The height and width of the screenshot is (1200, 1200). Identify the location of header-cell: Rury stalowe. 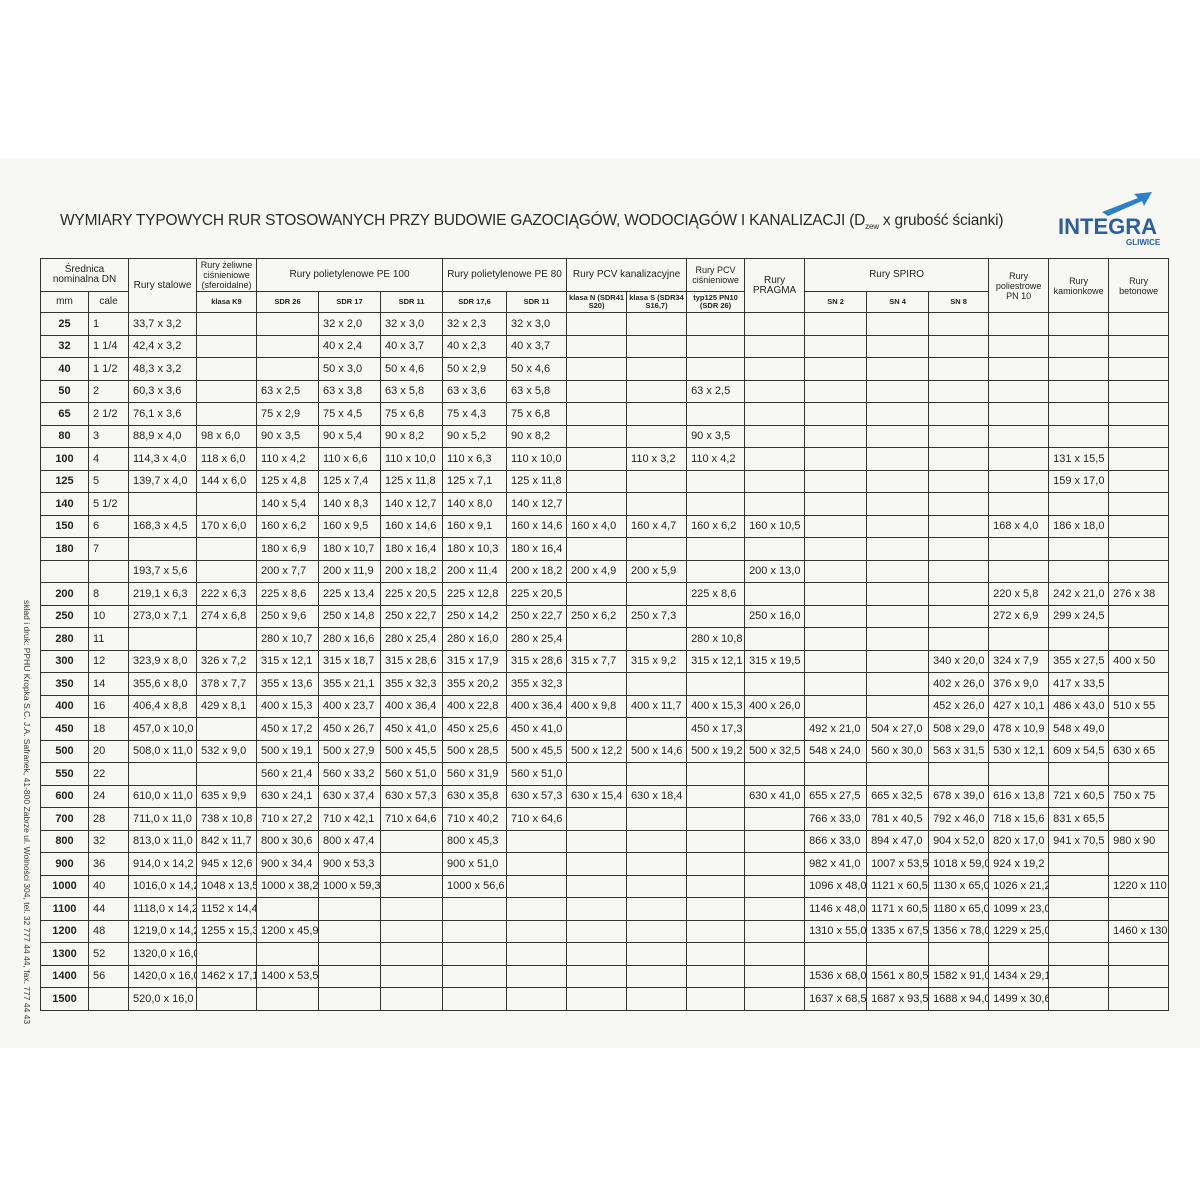
(162, 285).